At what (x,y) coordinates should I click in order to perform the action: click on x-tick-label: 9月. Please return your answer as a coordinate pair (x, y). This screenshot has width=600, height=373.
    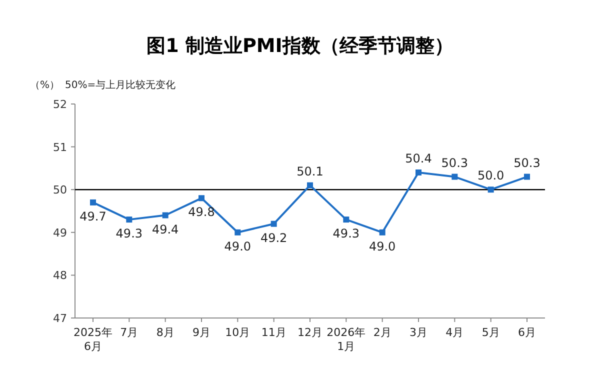
    Looking at the image, I should click on (201, 332).